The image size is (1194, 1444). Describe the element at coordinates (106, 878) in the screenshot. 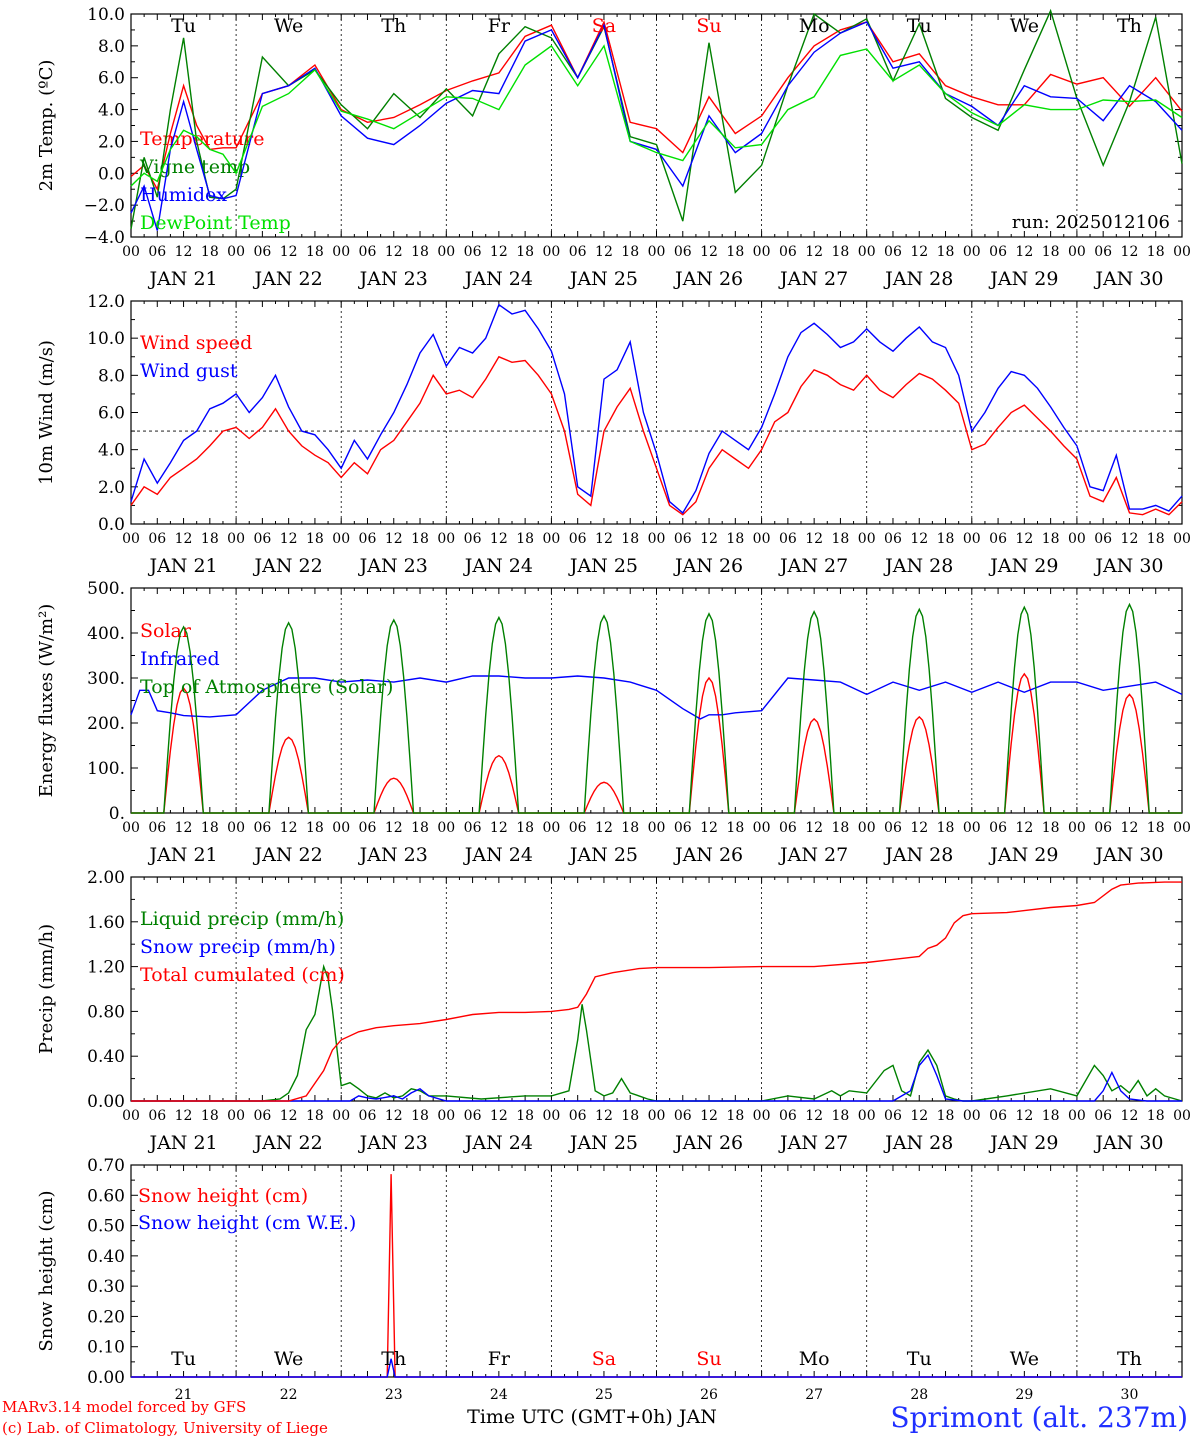

I see `y-tick-label: 2.00` at that location.